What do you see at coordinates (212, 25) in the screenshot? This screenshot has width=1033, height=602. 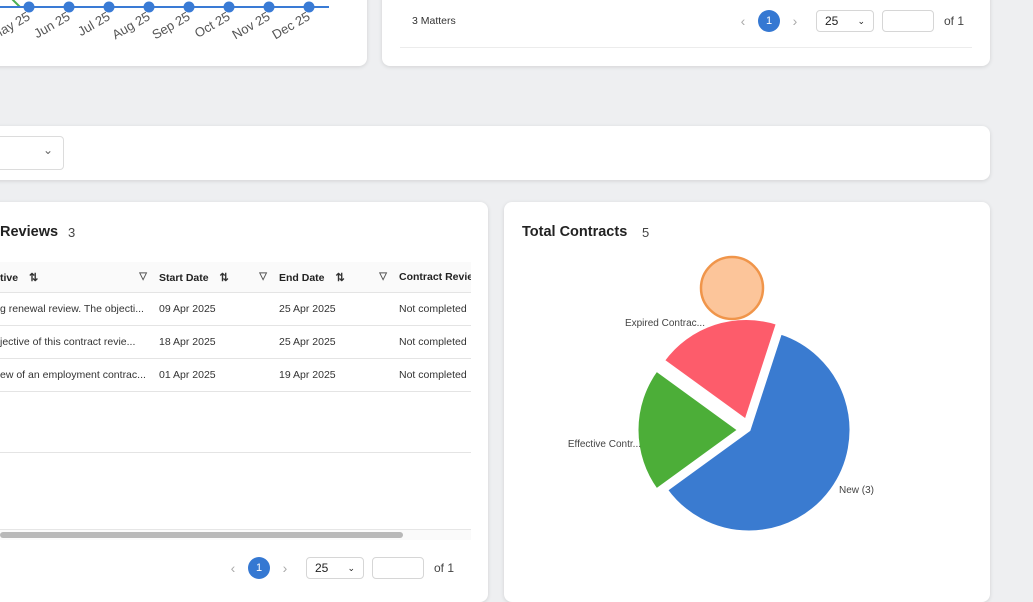 I see `x-tick-label: Oct 25` at bounding box center [212, 25].